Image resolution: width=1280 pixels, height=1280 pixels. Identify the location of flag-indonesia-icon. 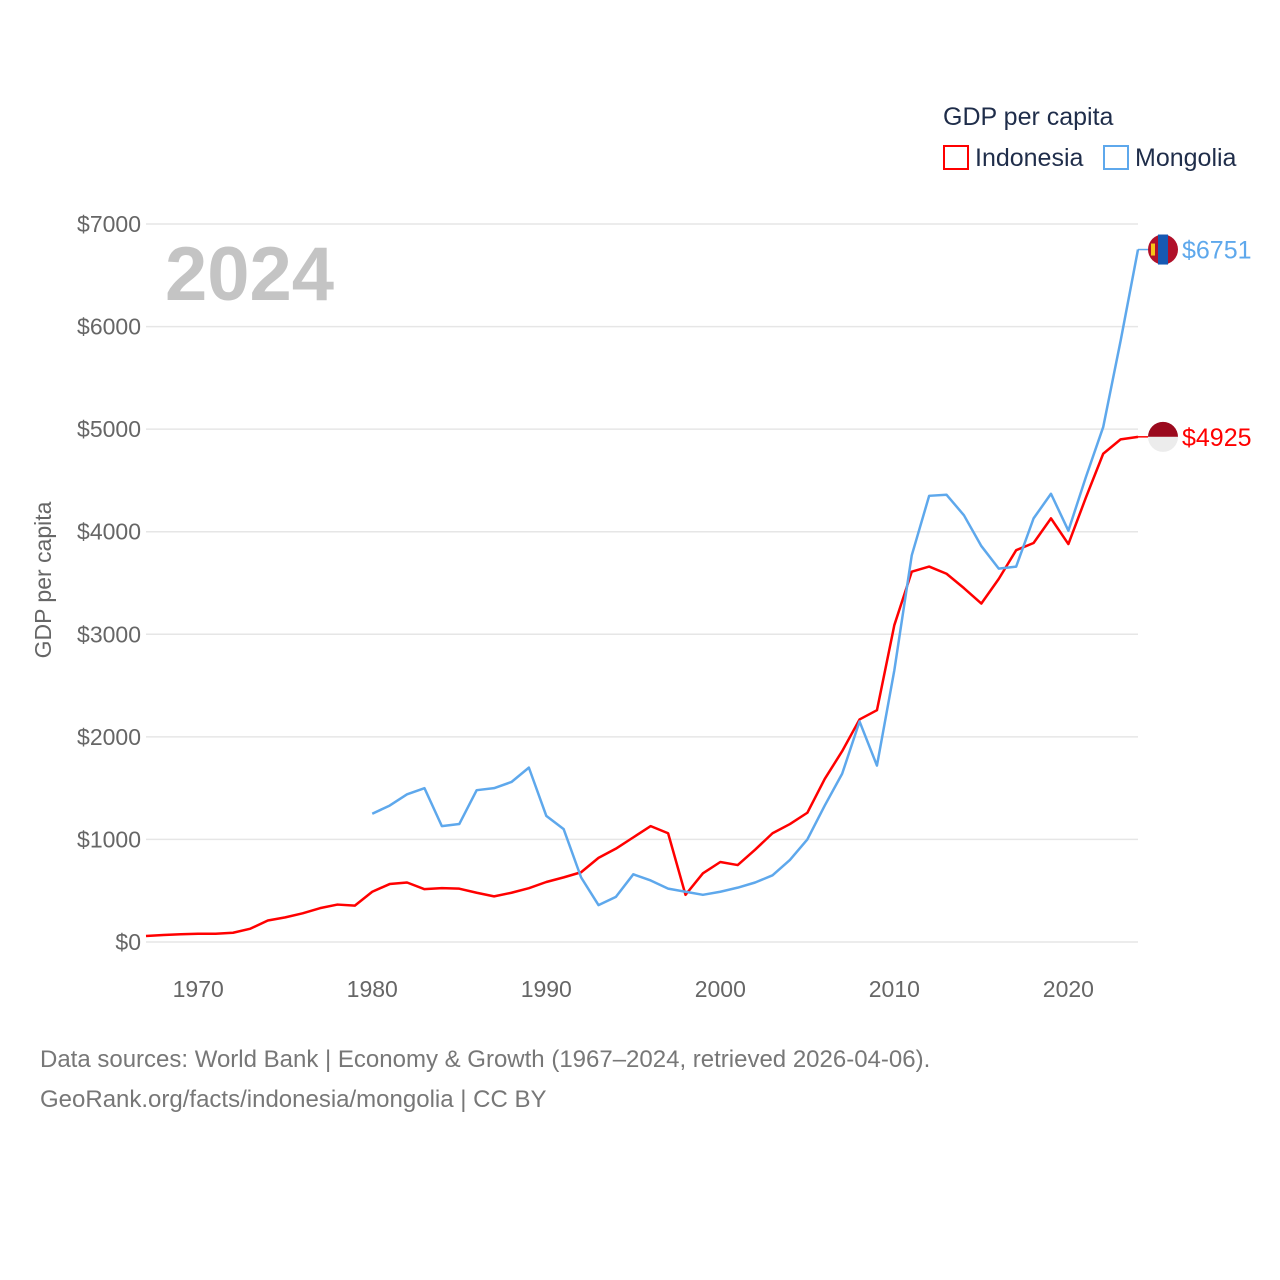
(1163, 436).